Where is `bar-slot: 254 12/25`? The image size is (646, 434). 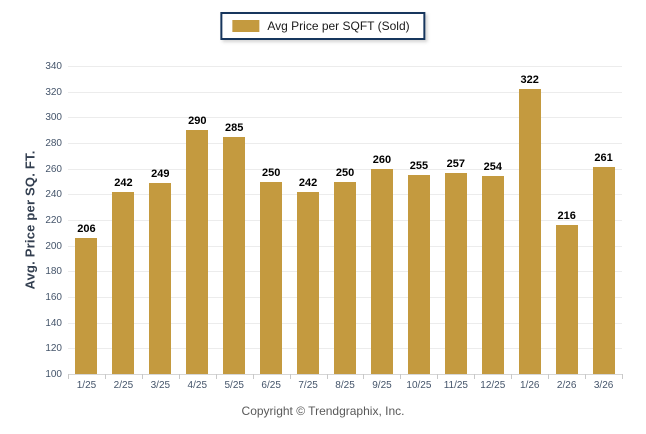
bar-slot: 254 12/25 is located at coordinates (492, 228).